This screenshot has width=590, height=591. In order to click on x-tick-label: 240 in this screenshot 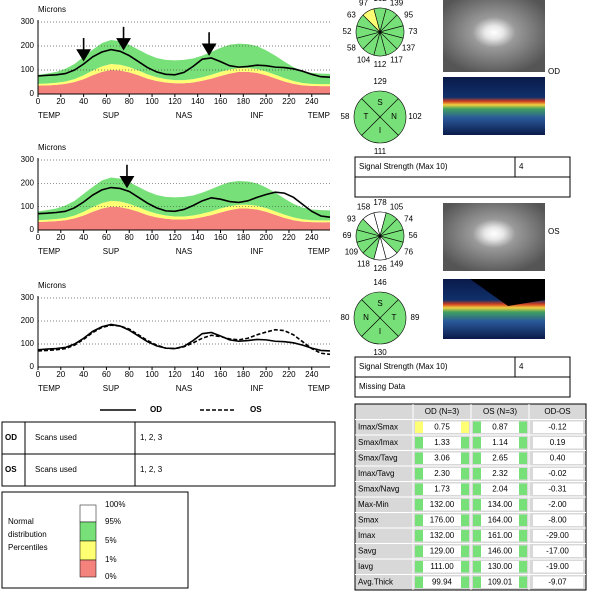, I will do `click(312, 374)`.